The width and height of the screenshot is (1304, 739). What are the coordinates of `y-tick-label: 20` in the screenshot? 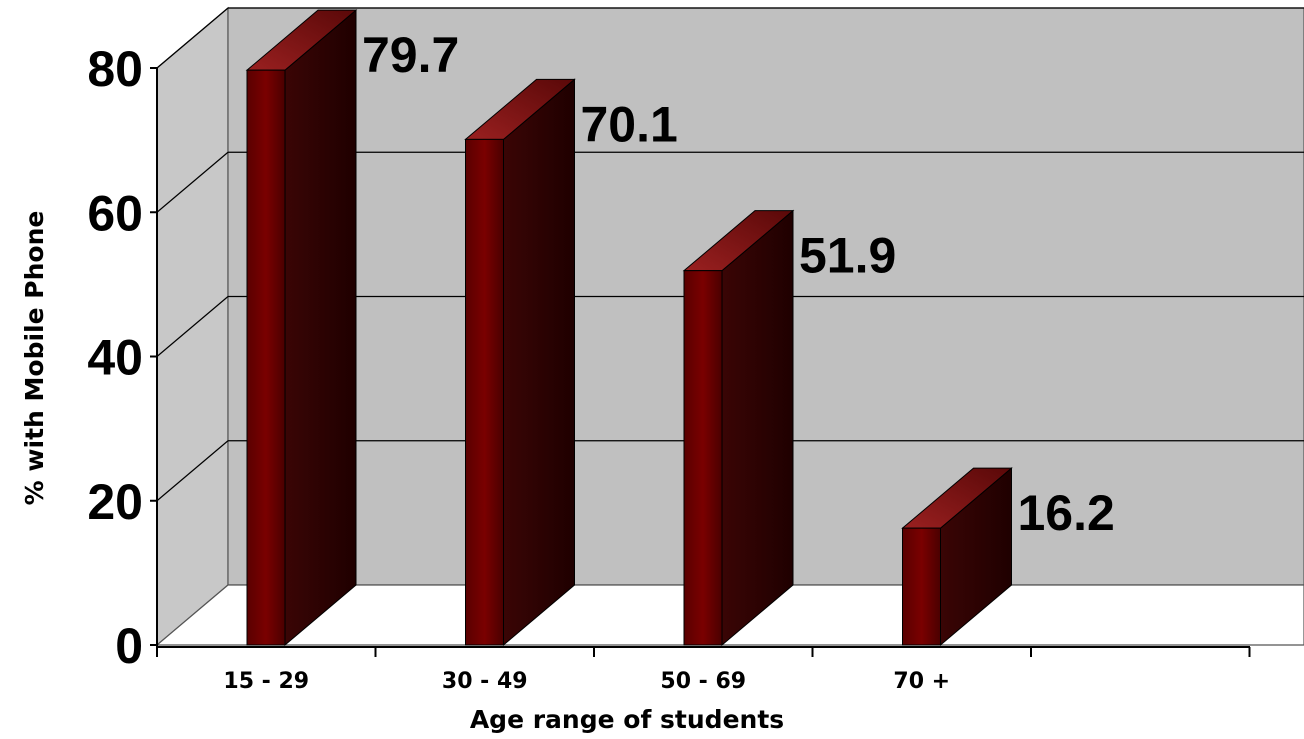 It's located at (115, 502).